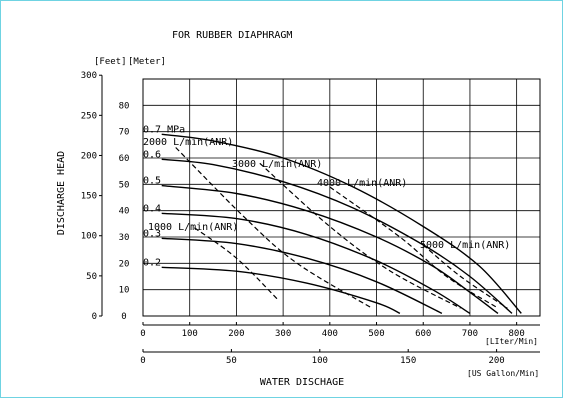  What do you see at coordinates (231, 361) in the screenshot?
I see `gpm-tick-label: 50` at bounding box center [231, 361].